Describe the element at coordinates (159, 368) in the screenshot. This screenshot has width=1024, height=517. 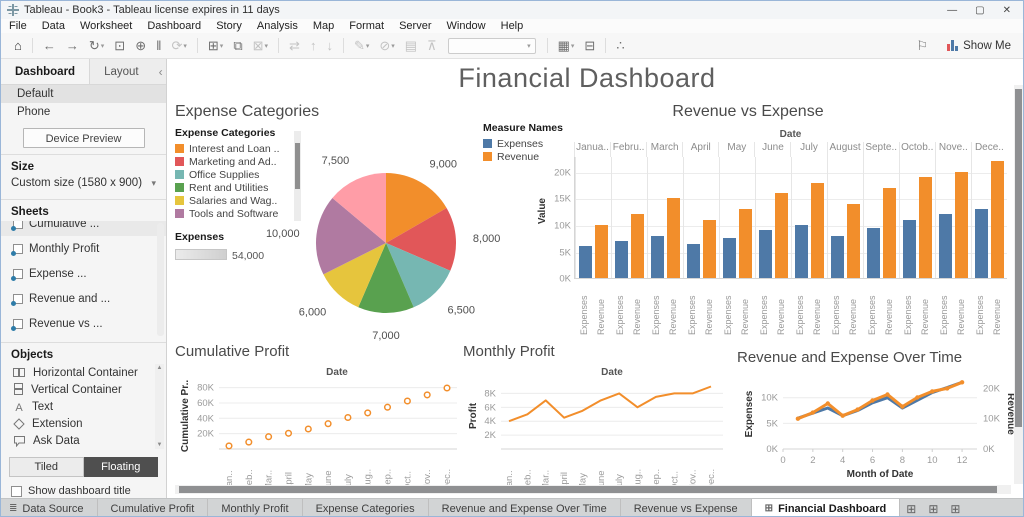
I see `scroll-up-icon: ▲` at that location.